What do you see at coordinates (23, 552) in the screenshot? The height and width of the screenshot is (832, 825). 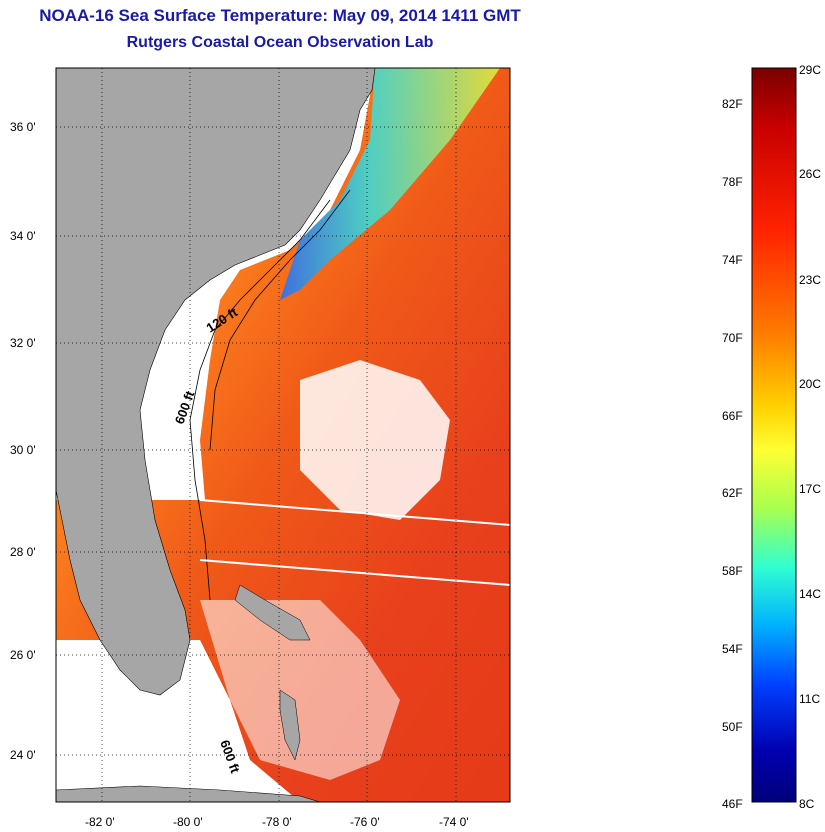 I see `lat-label: 28 0'` at bounding box center [23, 552].